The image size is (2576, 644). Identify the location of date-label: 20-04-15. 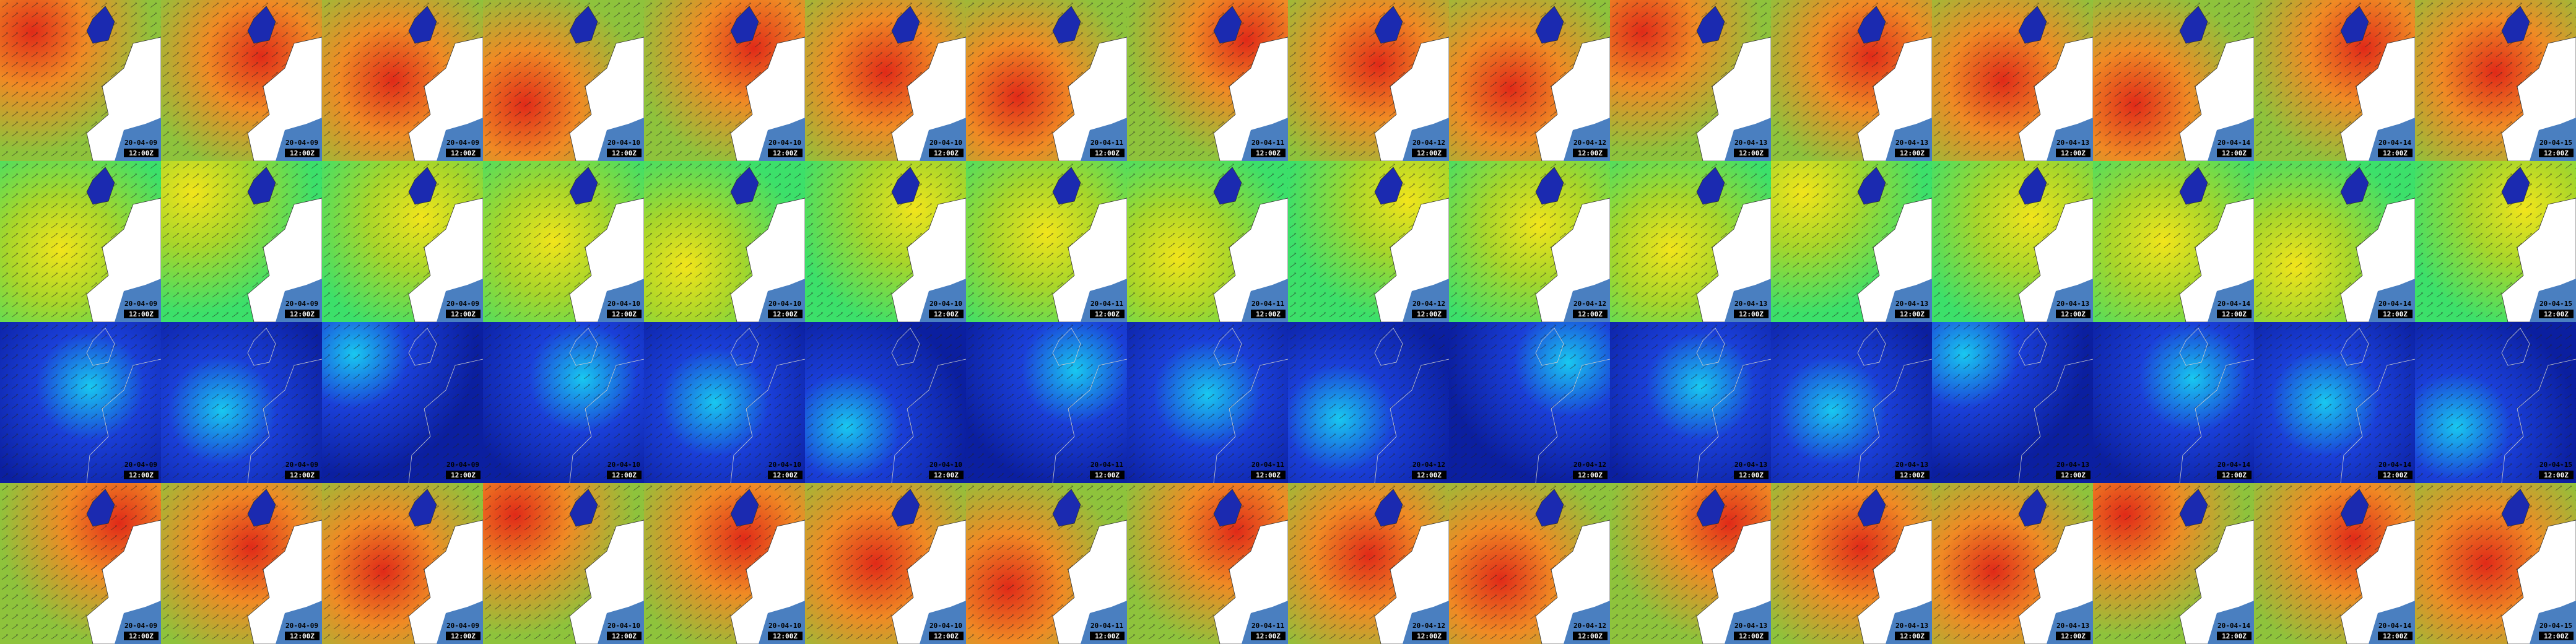
(2555, 304).